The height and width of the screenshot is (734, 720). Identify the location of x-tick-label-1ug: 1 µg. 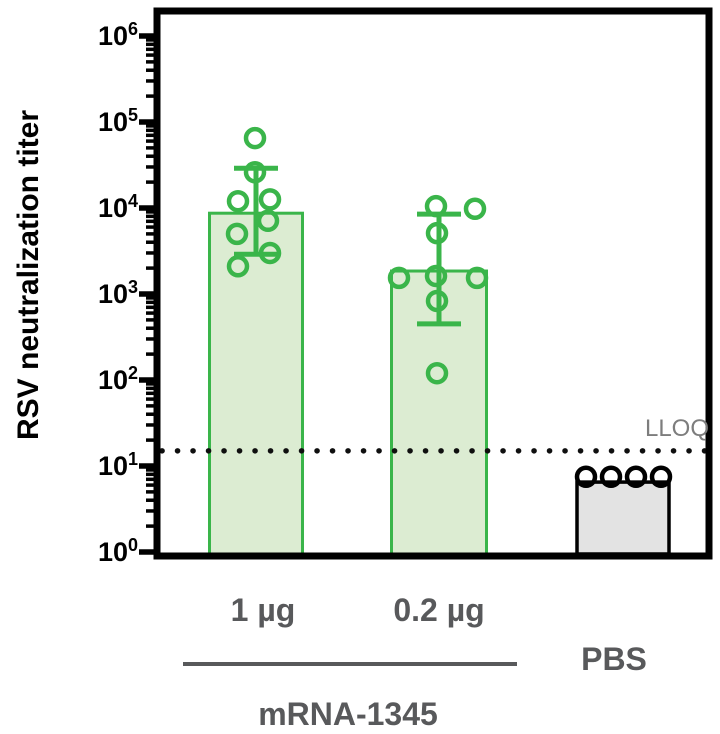
(263, 610).